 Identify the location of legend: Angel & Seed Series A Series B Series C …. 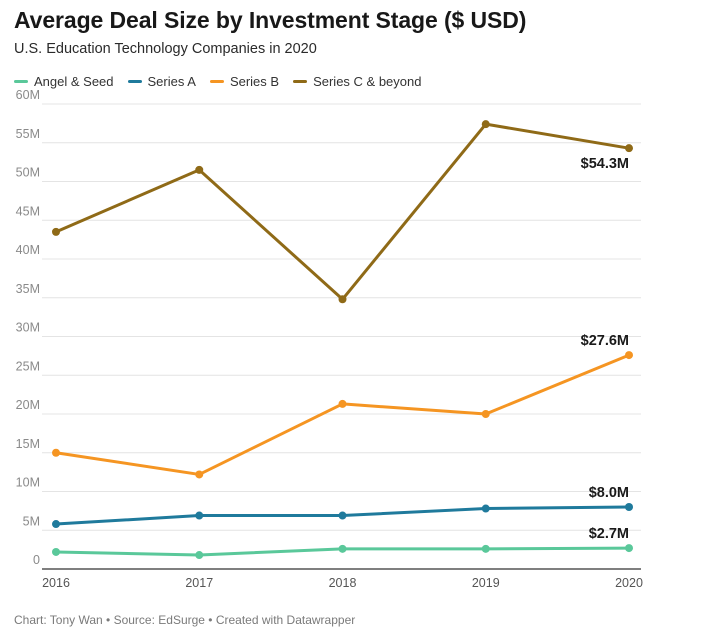
(224, 81).